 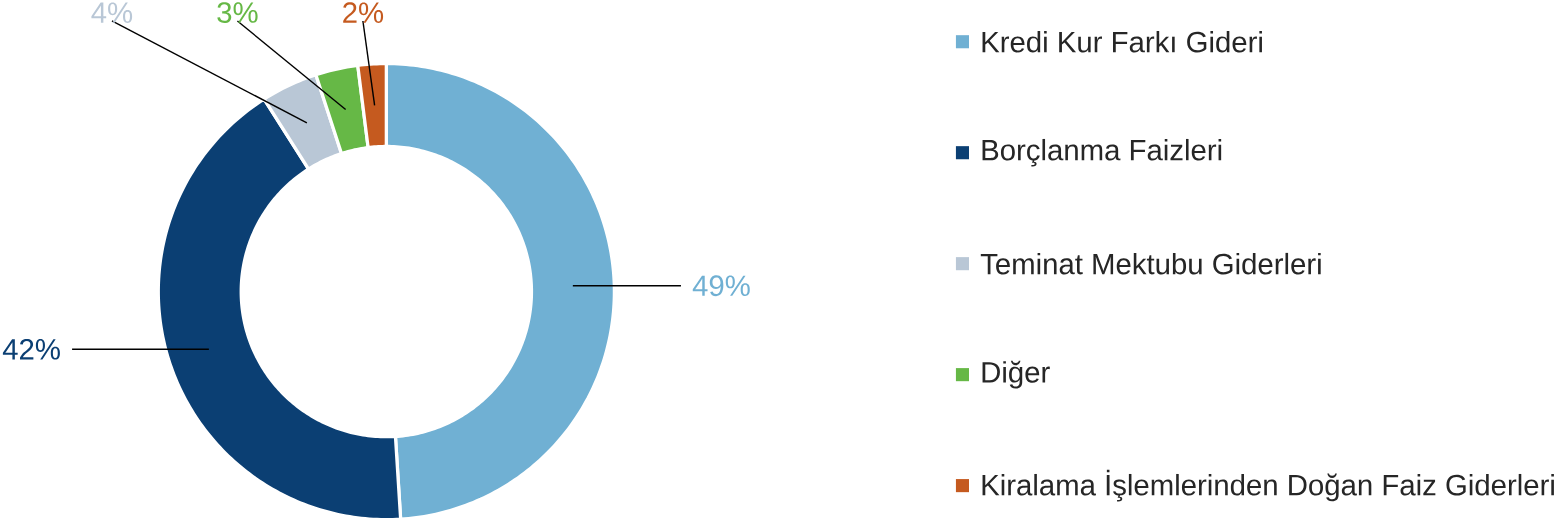 I want to click on data-label: 42%, so click(x=31, y=349).